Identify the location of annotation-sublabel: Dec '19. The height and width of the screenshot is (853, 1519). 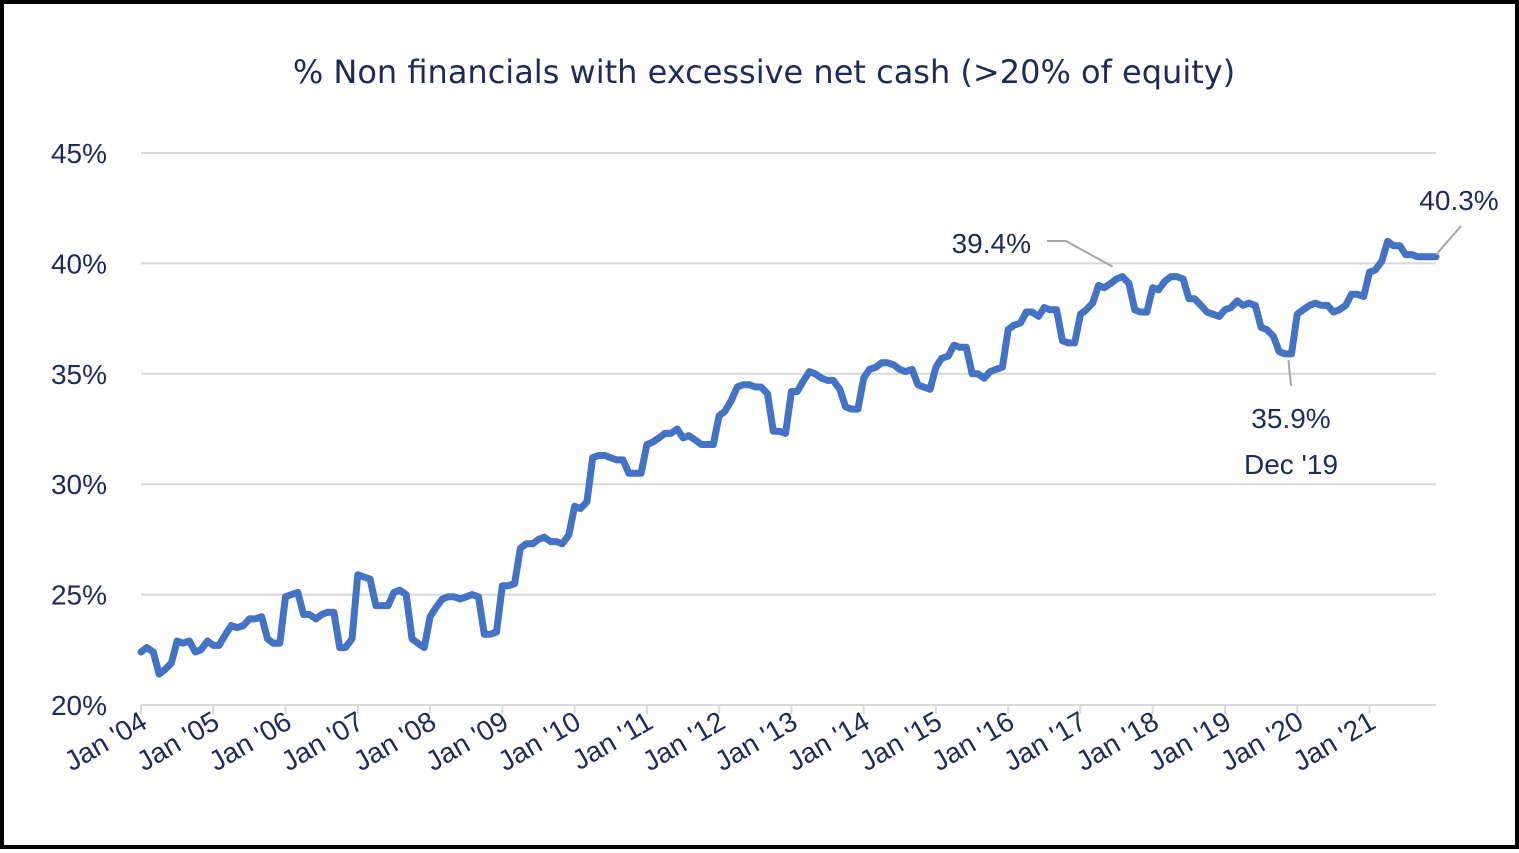
(1291, 464).